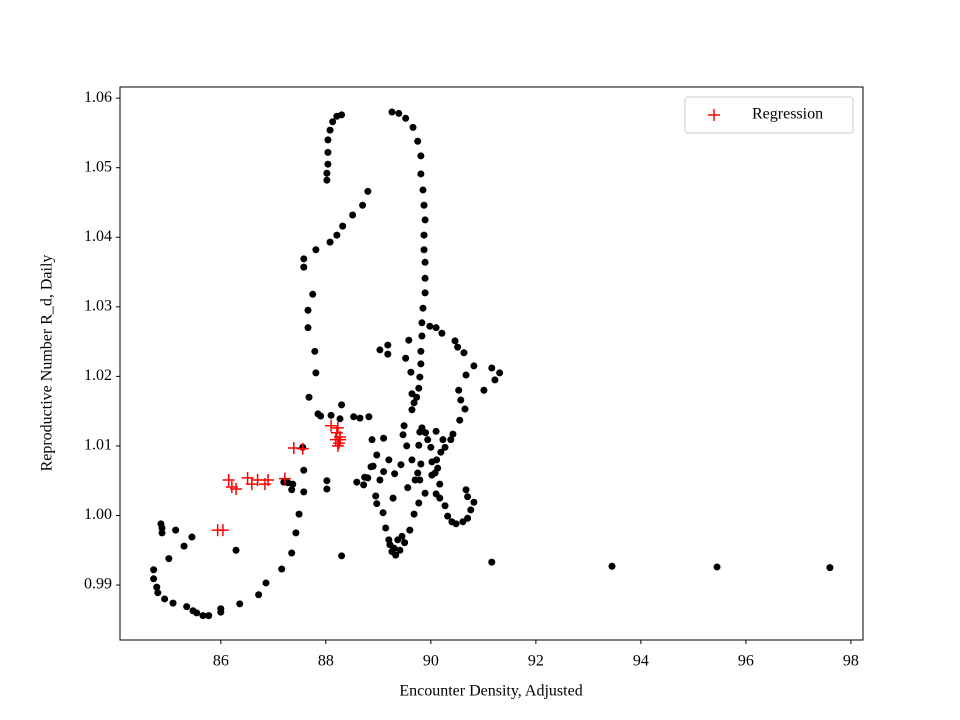  What do you see at coordinates (98, 236) in the screenshot?
I see `y-tick-label: 1.04` at bounding box center [98, 236].